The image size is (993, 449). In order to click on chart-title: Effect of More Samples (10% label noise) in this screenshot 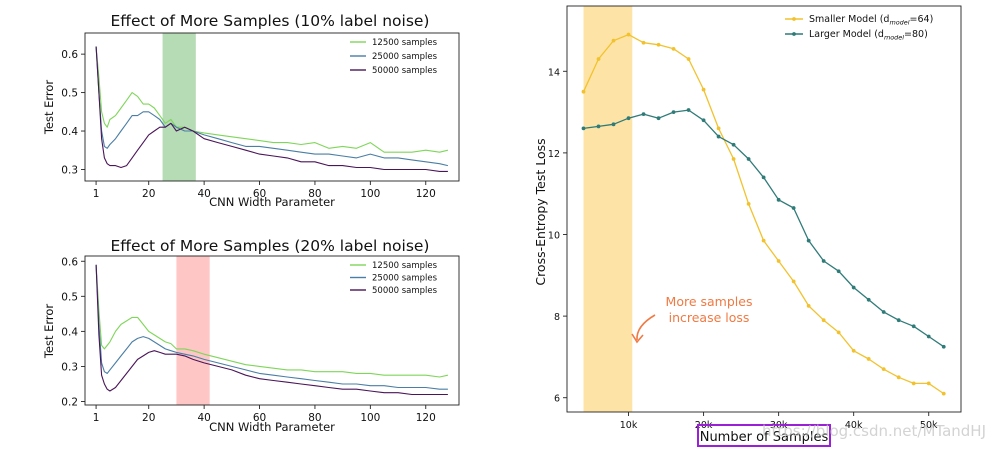, I will do `click(270, 21)`.